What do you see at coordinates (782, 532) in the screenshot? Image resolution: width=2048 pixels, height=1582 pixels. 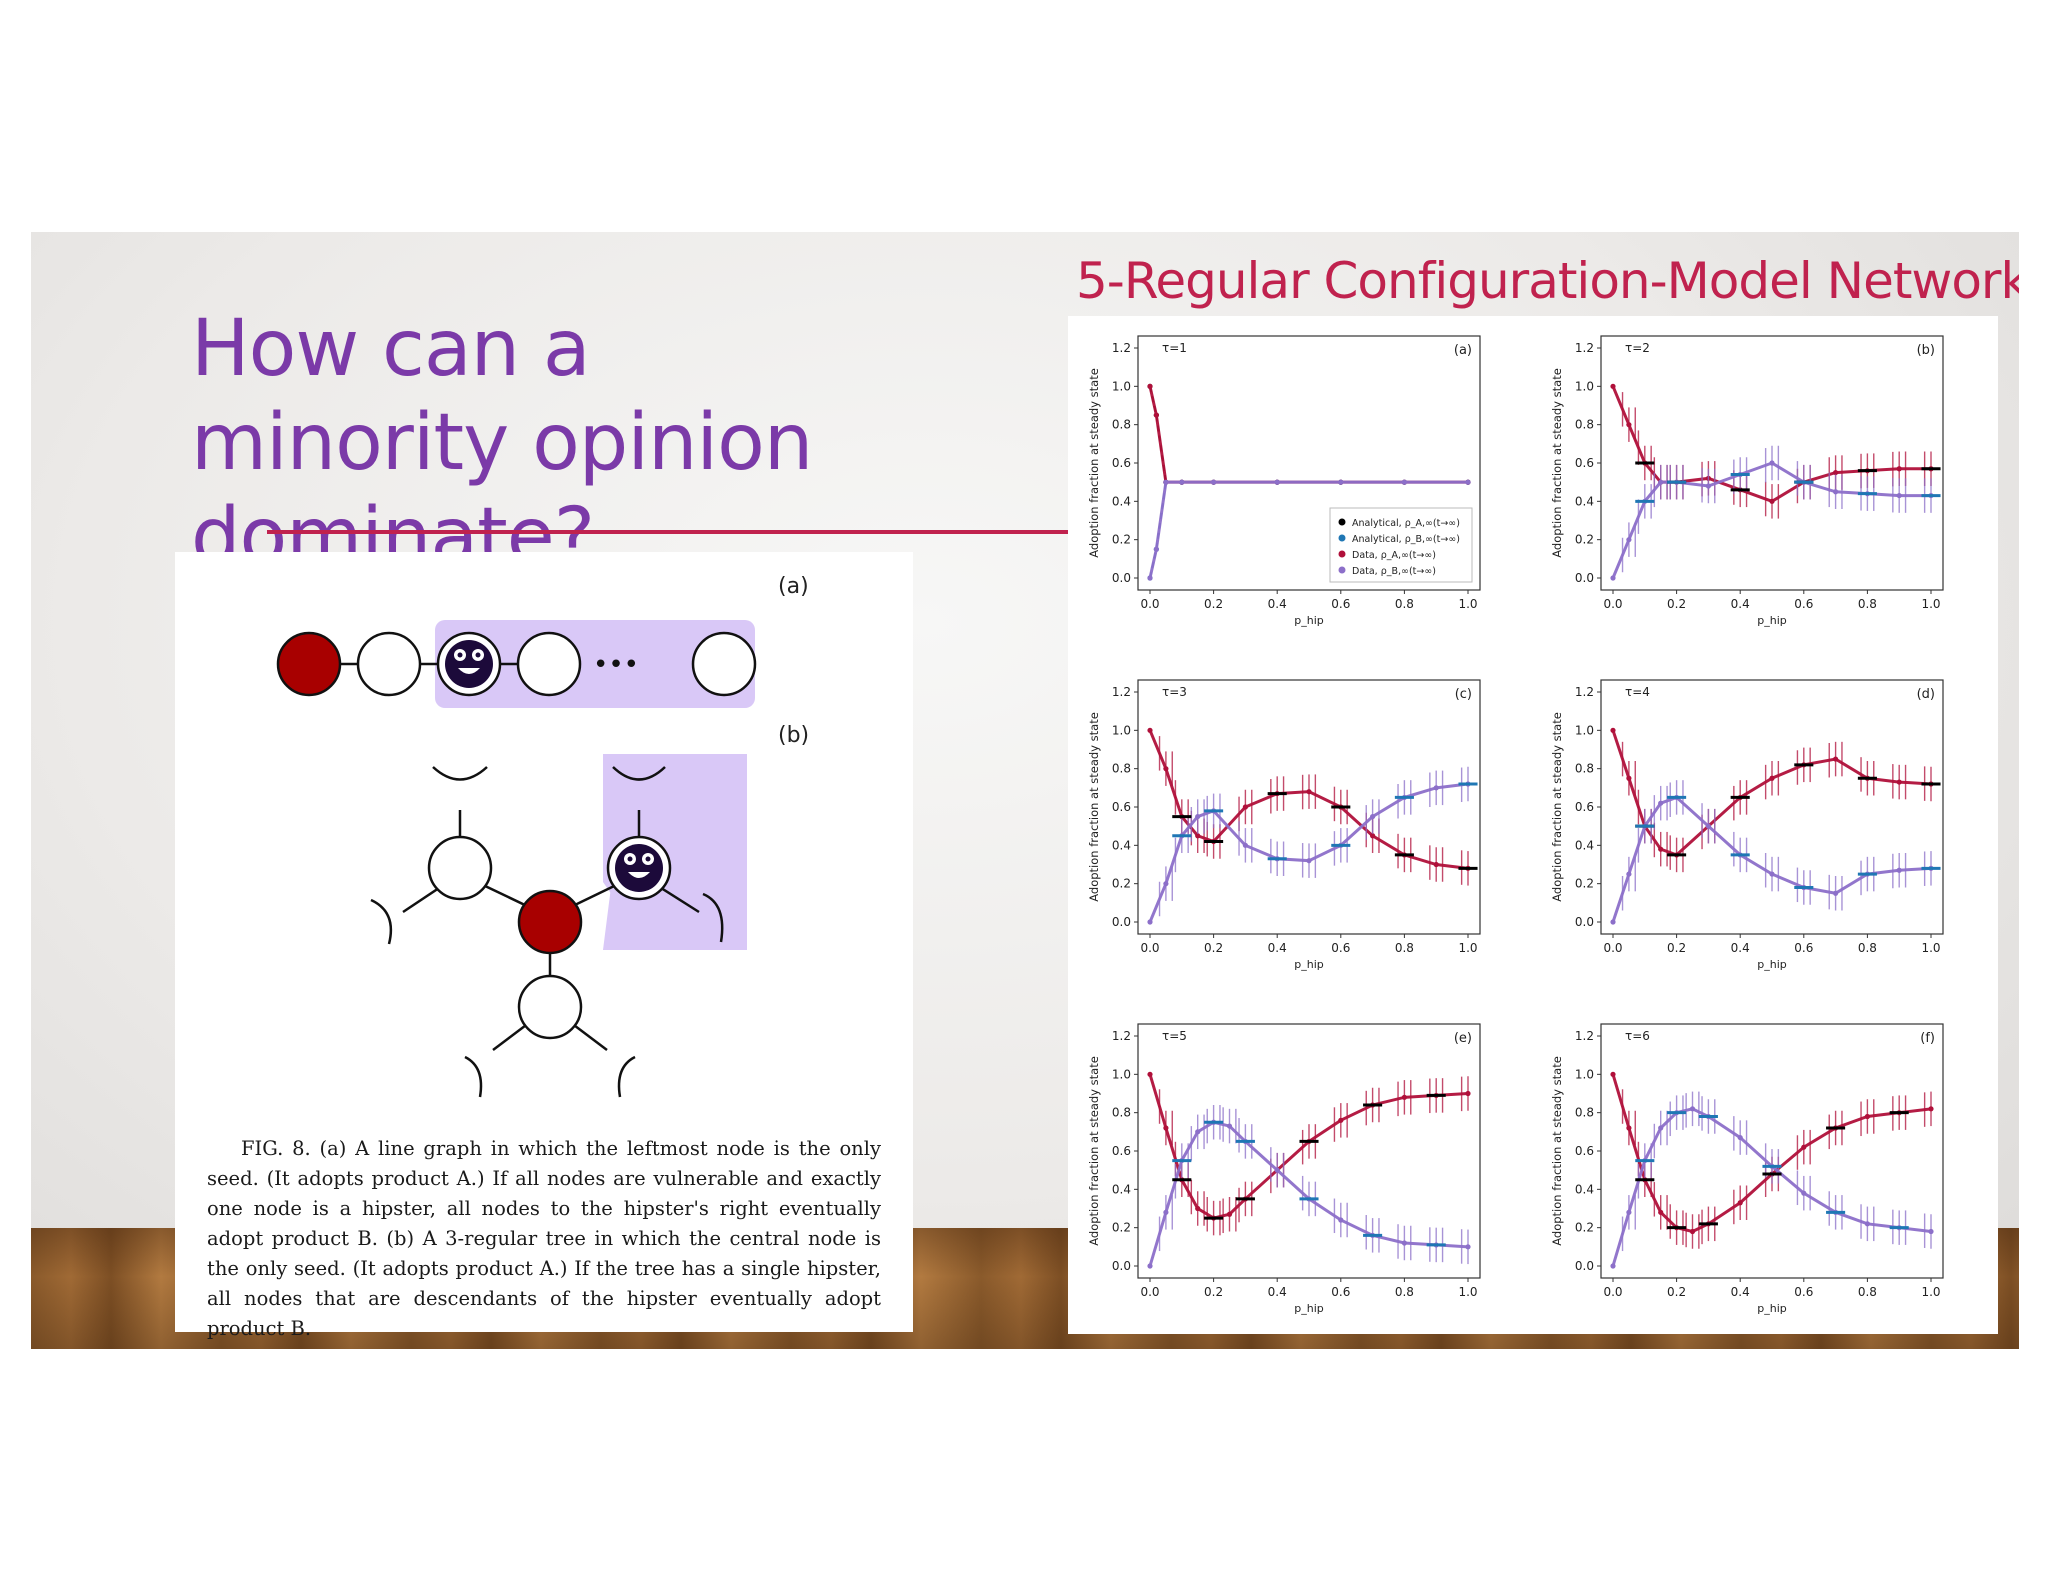 I see `title-divider` at bounding box center [782, 532].